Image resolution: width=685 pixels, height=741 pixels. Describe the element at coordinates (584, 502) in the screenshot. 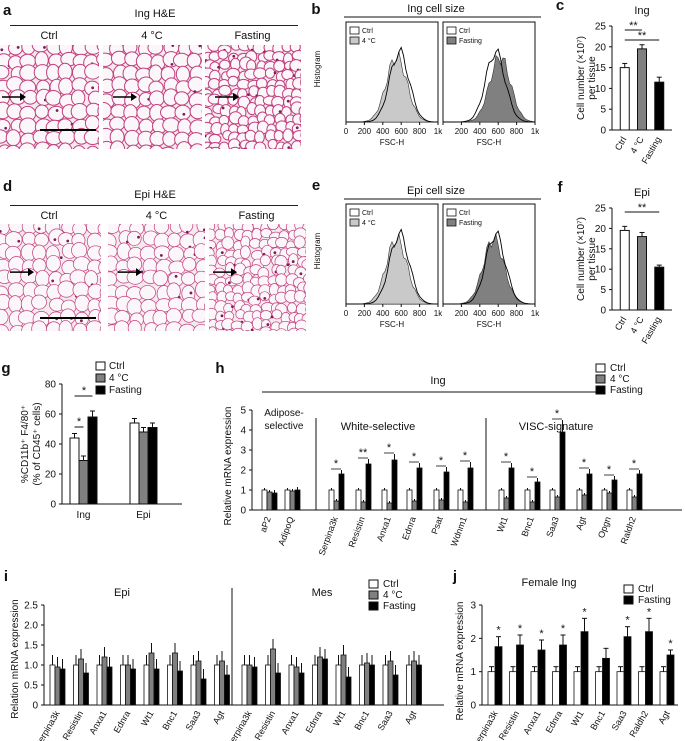

I see `bar-Agt-4 °C` at that location.